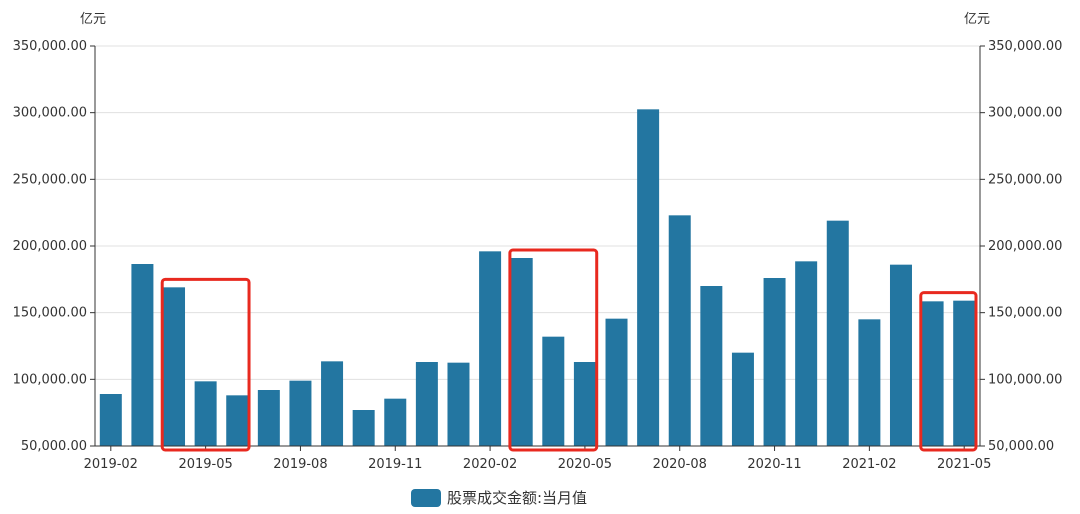  What do you see at coordinates (1025, 113) in the screenshot?
I see `y-tick-label-right: 300,000.00` at bounding box center [1025, 113].